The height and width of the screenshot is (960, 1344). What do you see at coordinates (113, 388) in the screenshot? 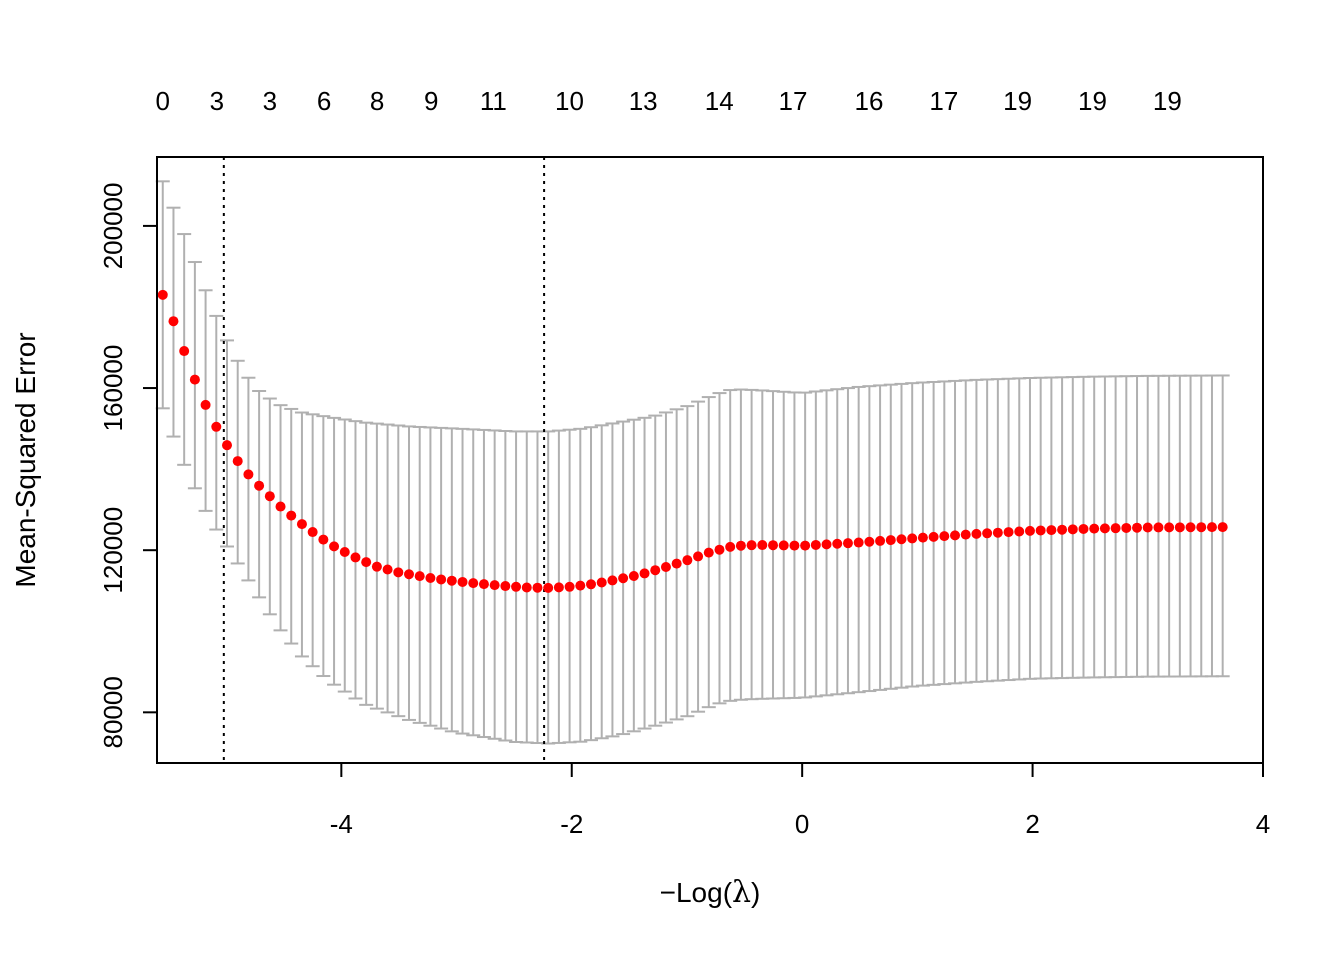
I see `y-tick-label: 160000` at bounding box center [113, 388].